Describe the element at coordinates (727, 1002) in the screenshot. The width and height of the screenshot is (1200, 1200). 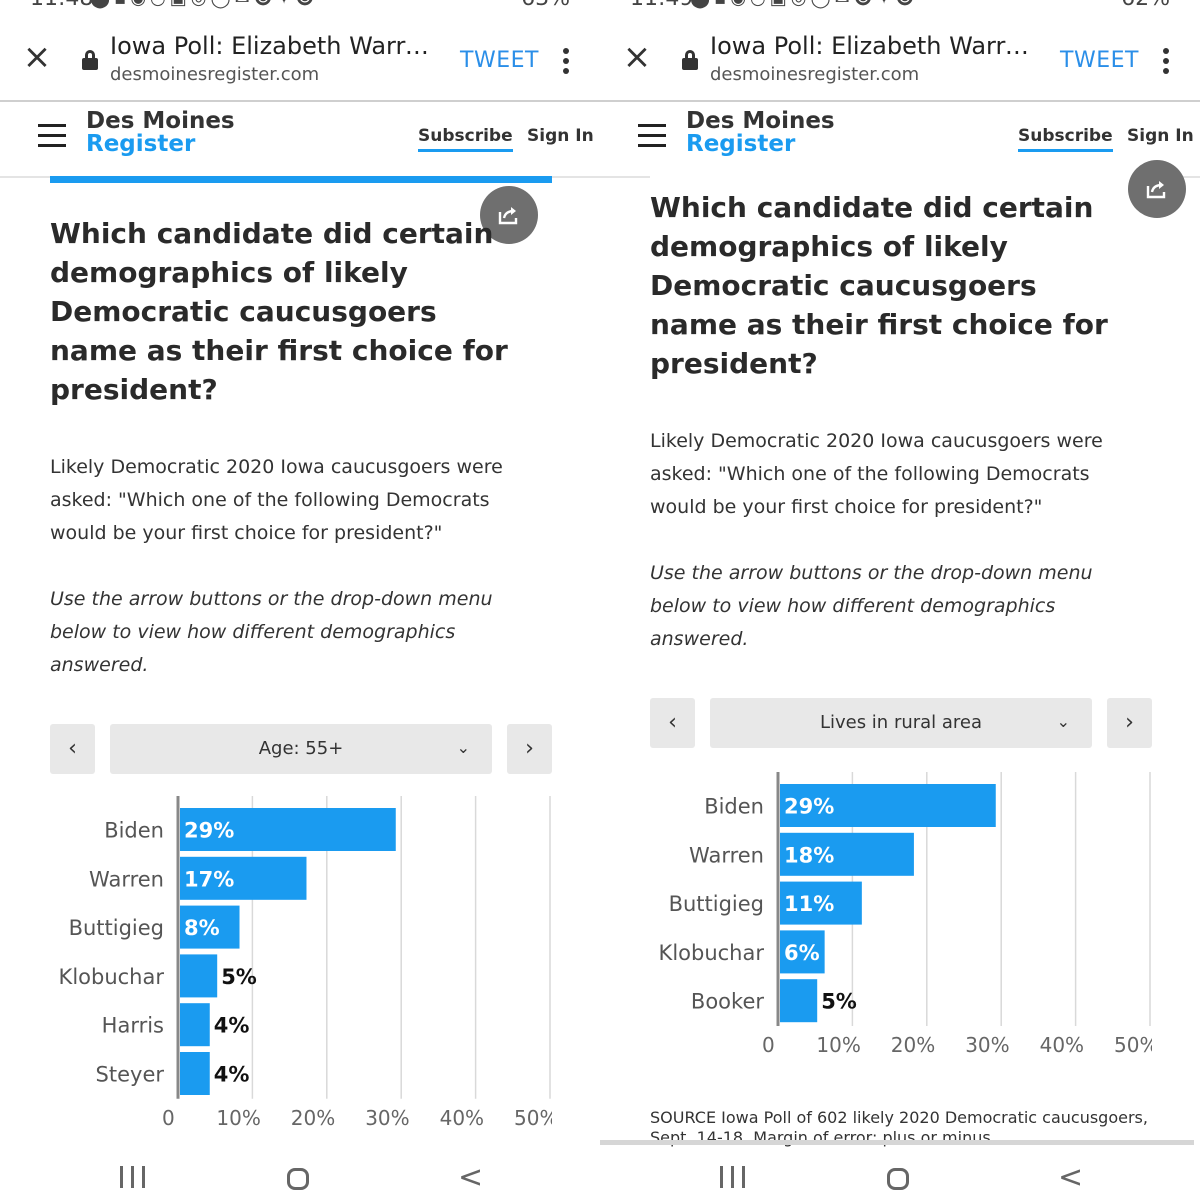
I see `category-label: Booker` at that location.